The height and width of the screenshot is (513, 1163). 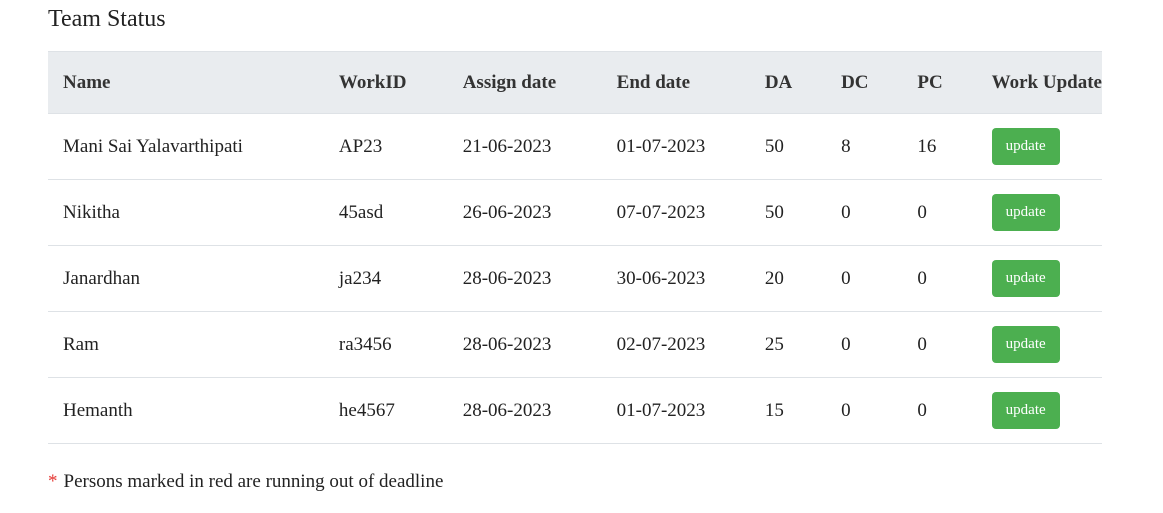 What do you see at coordinates (98, 410) in the screenshot?
I see `cell-name: Hemanth` at bounding box center [98, 410].